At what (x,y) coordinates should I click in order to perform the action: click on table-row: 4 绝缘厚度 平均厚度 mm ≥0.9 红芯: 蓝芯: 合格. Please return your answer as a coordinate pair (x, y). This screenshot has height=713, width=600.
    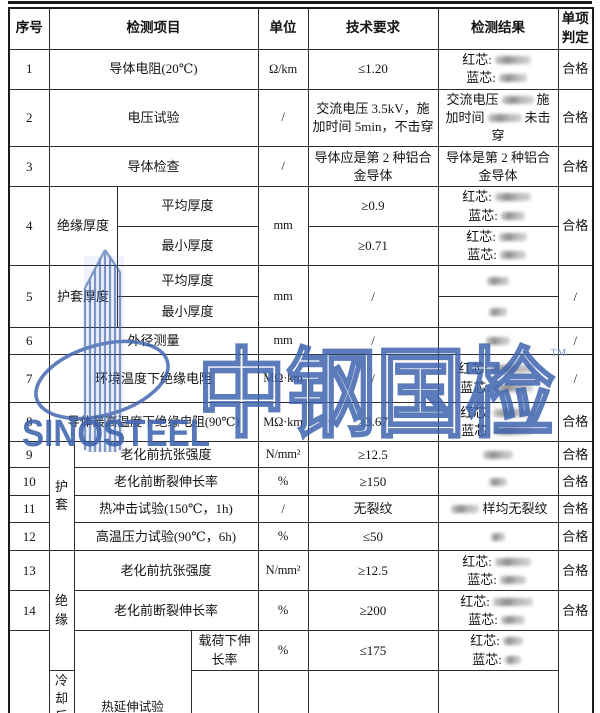
    Looking at the image, I should click on (301, 226).